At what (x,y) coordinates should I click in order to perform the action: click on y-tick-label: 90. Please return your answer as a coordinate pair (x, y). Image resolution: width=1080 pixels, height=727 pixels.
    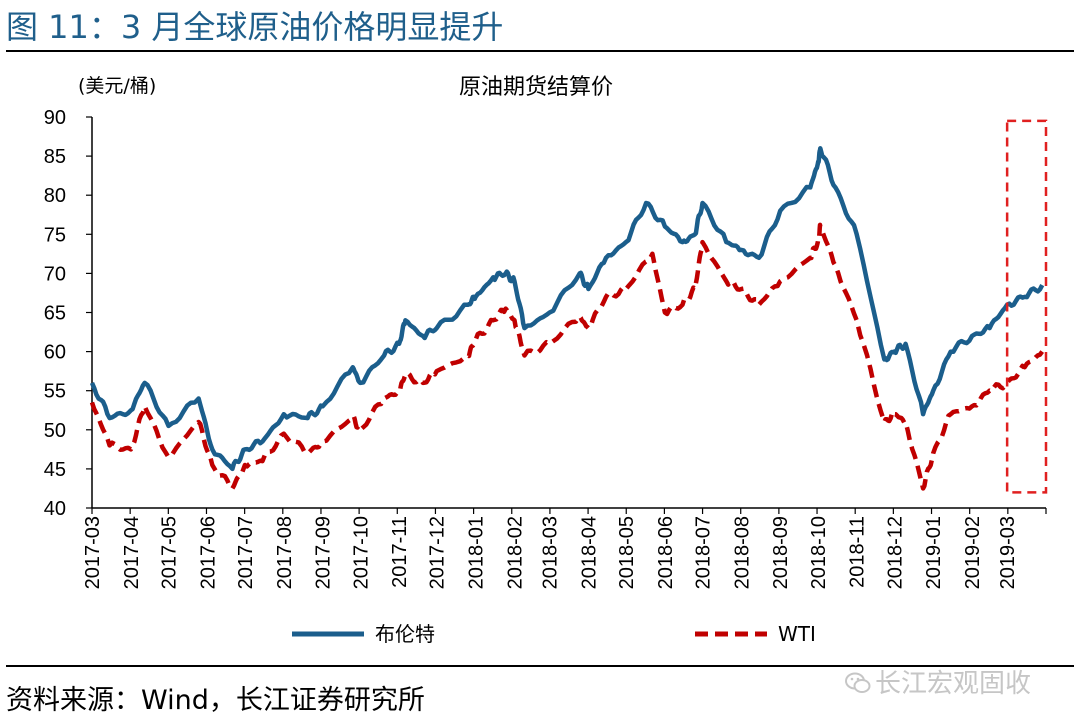
    Looking at the image, I should click on (55, 118).